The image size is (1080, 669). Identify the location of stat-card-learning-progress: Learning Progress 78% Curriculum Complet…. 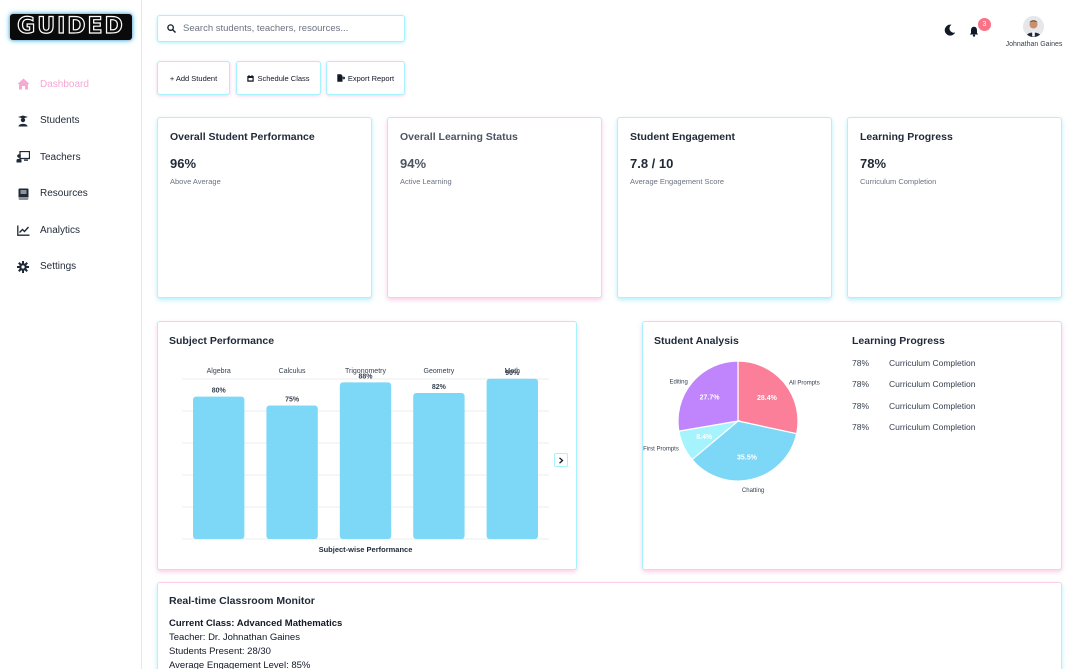
(954, 207).